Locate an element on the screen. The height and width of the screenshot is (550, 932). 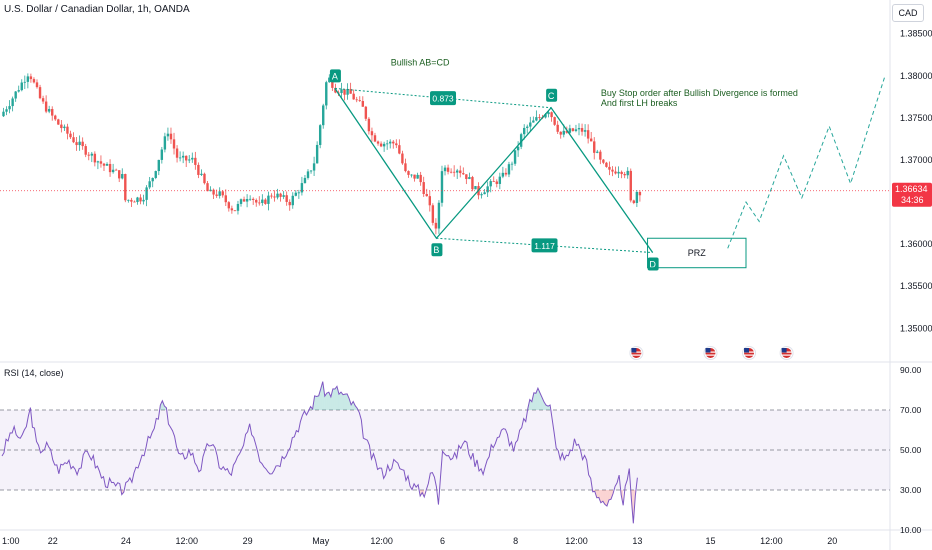
us-flag-icon-stripe is located at coordinates (710, 355).